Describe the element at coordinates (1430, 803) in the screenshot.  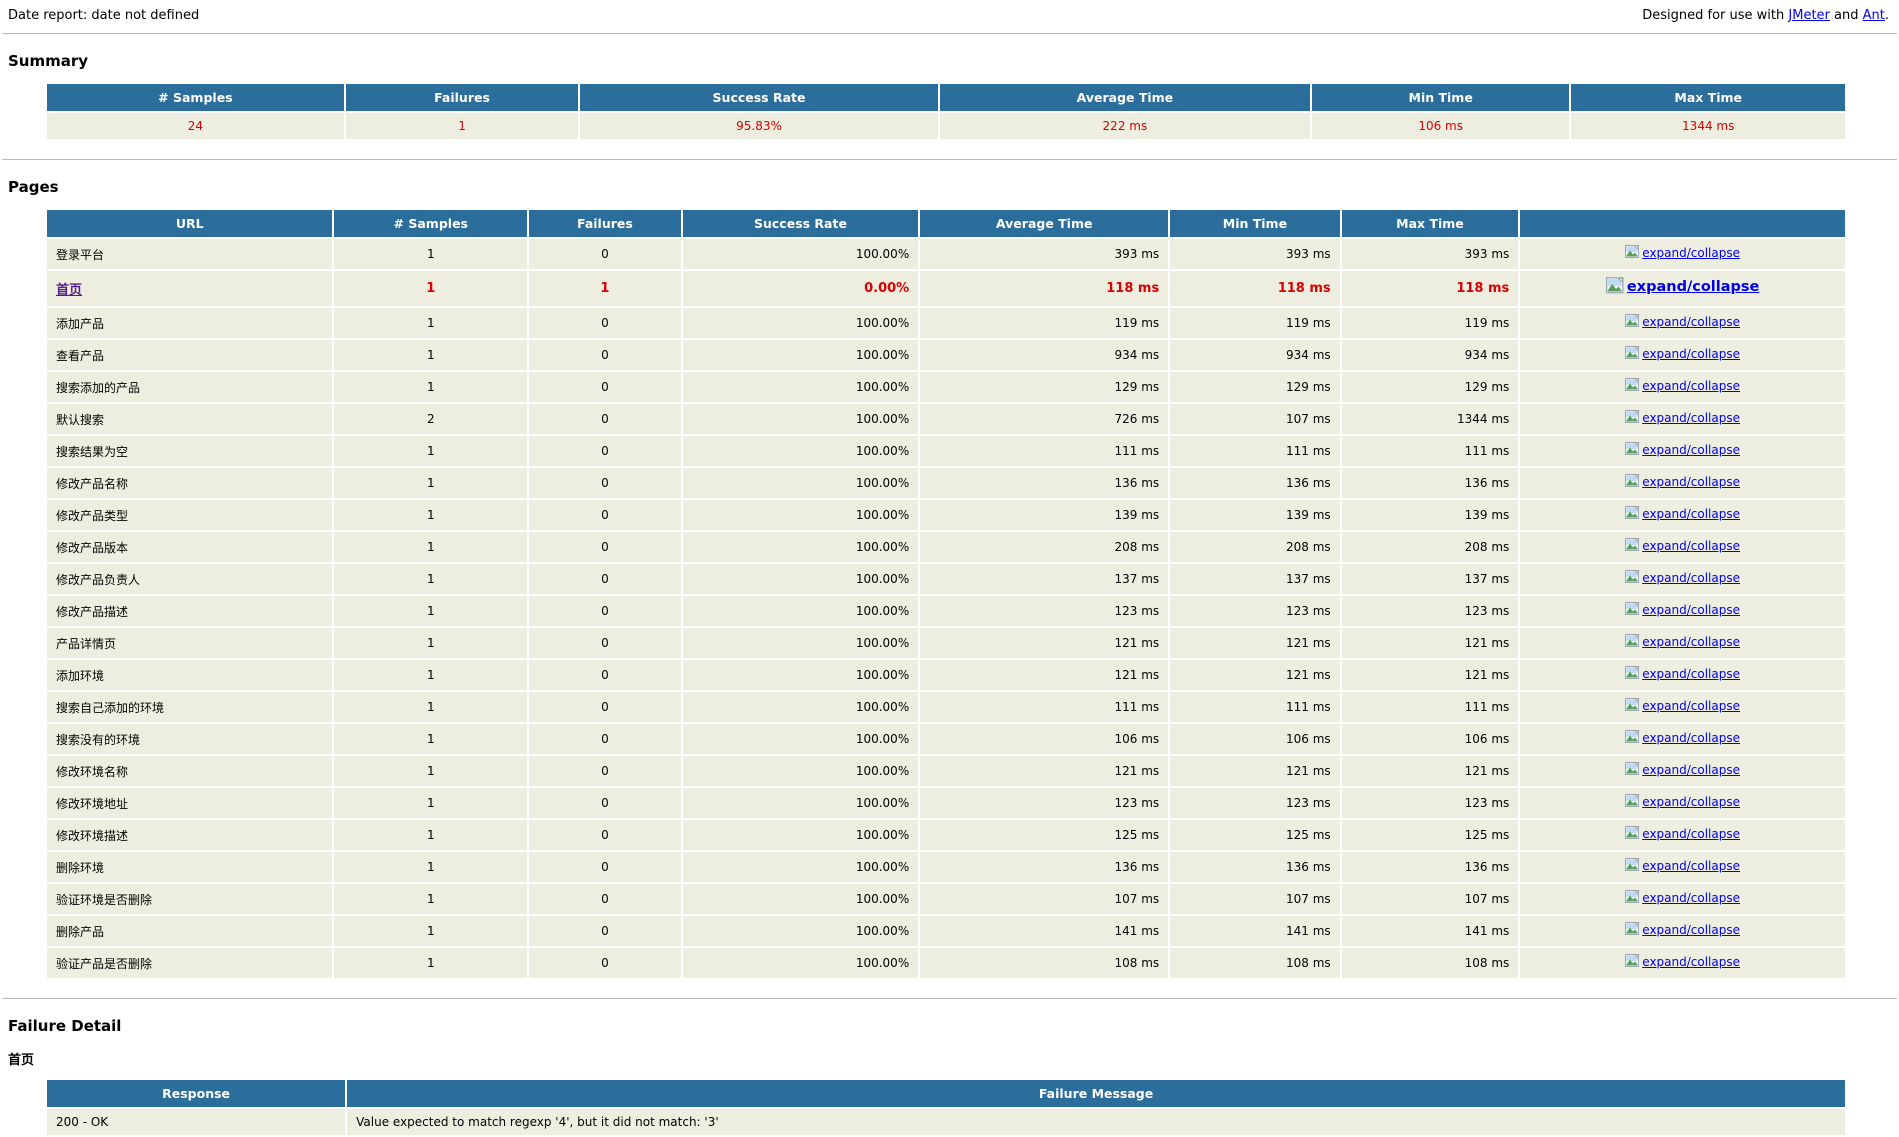
I see `page-max-time-cell: 123 ms` at that location.